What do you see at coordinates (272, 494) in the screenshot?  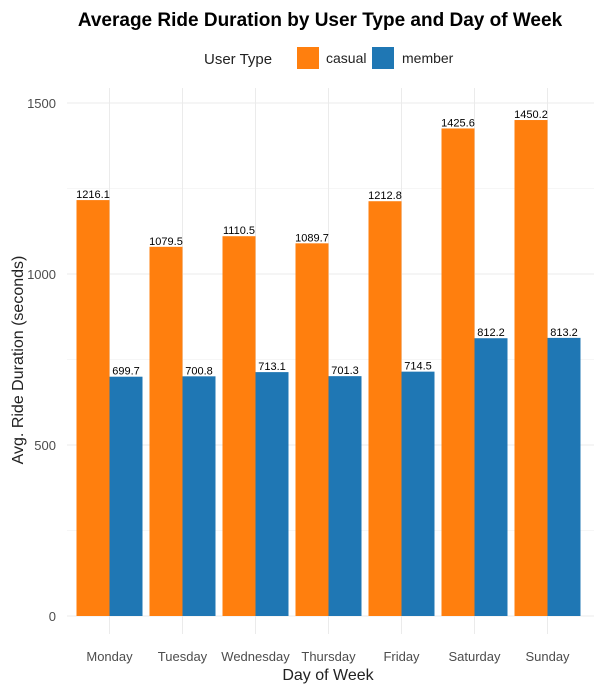 I see `bar-member-wednesday` at bounding box center [272, 494].